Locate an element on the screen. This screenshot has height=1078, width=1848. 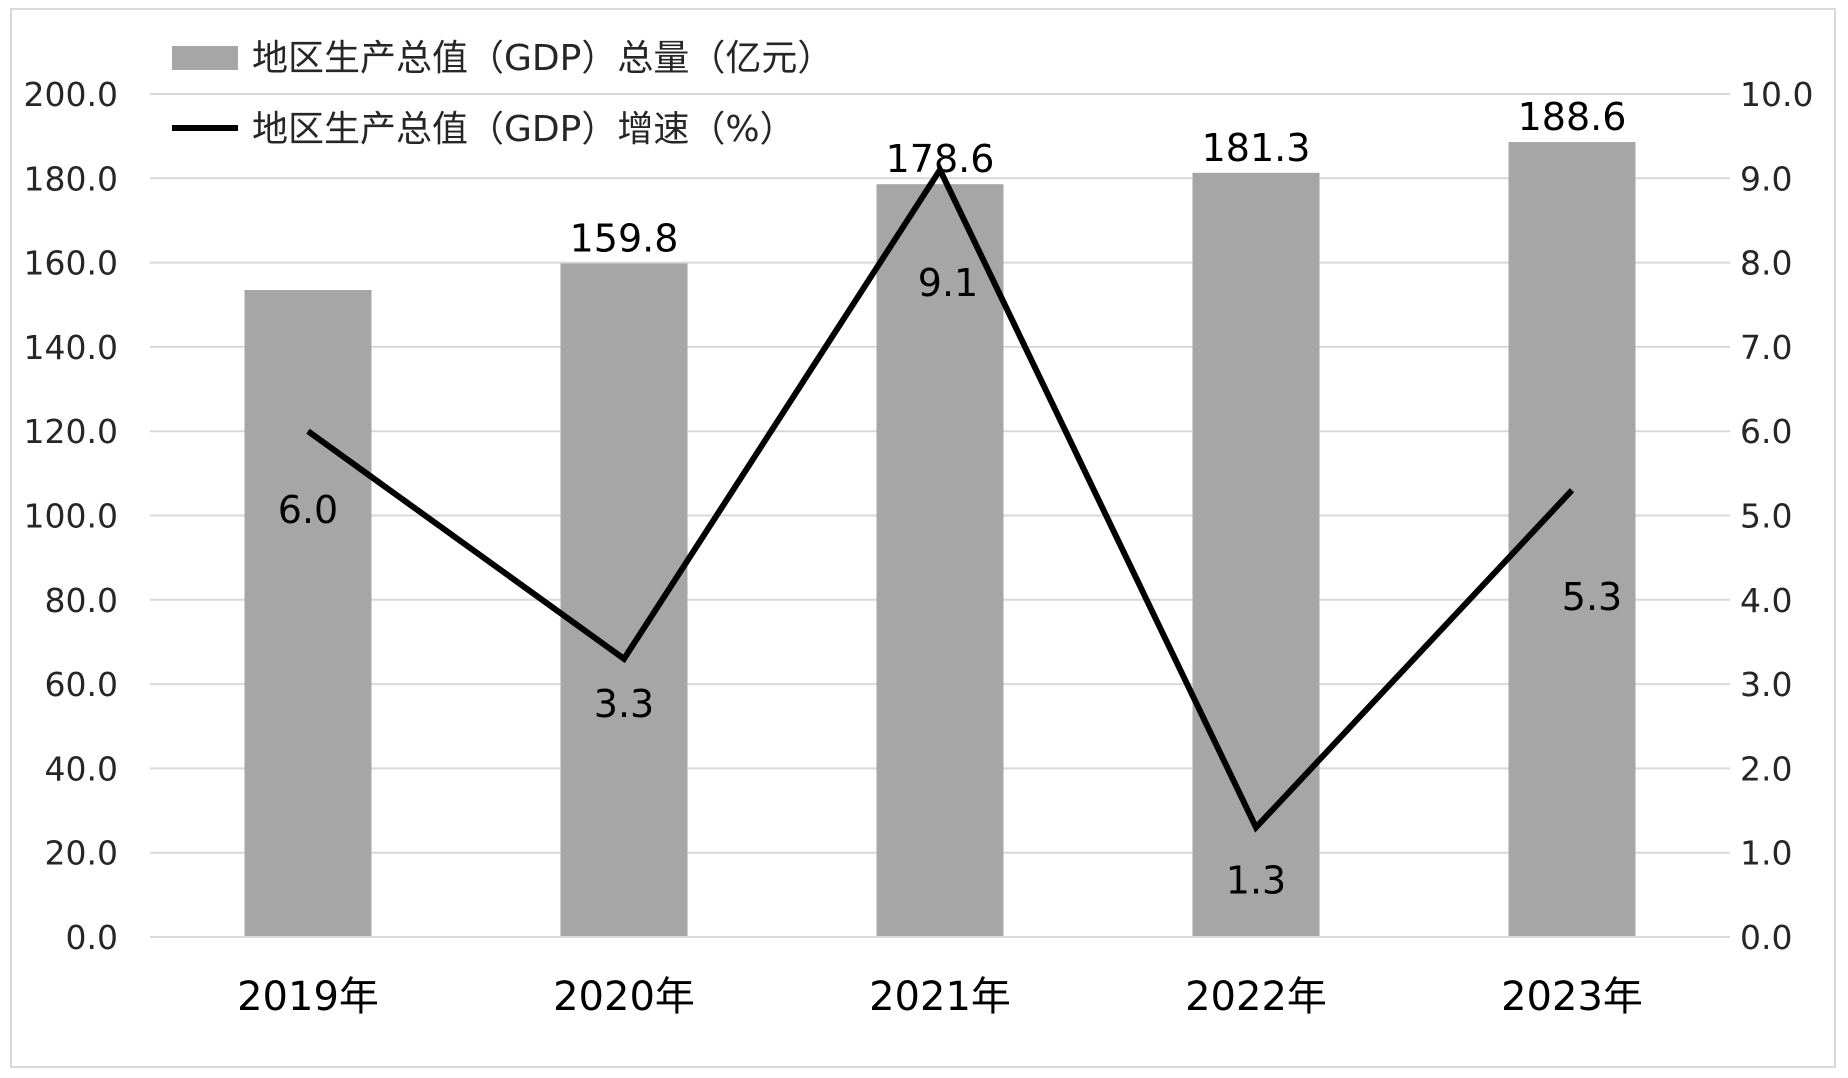
left-tick-label: 40.0 is located at coordinates (81, 768).